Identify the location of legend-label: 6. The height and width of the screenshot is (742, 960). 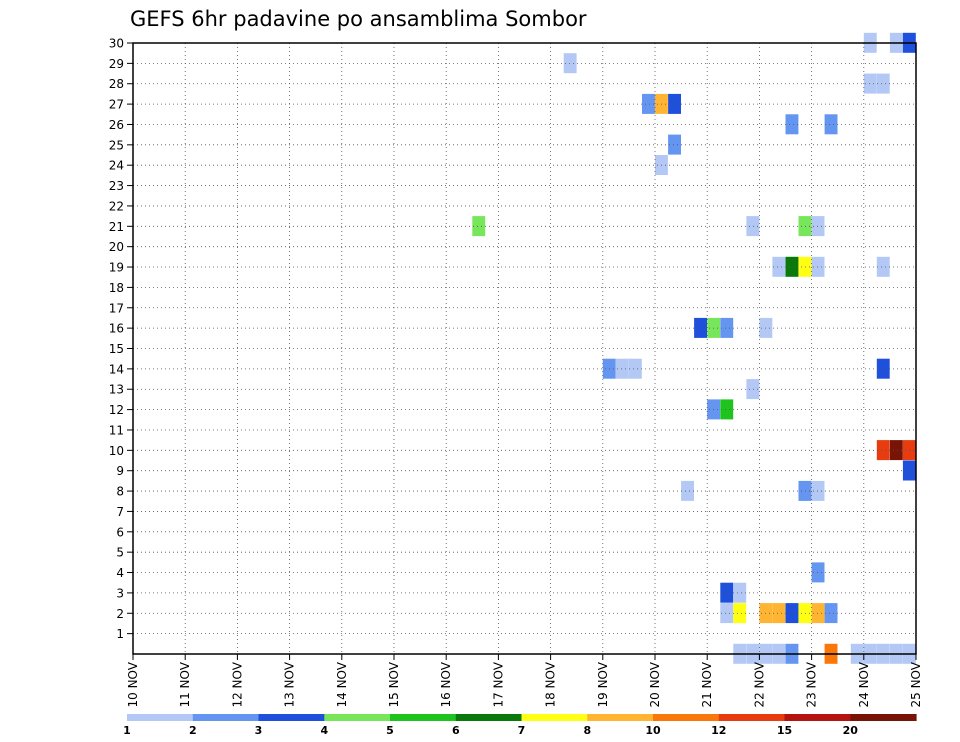
(456, 730).